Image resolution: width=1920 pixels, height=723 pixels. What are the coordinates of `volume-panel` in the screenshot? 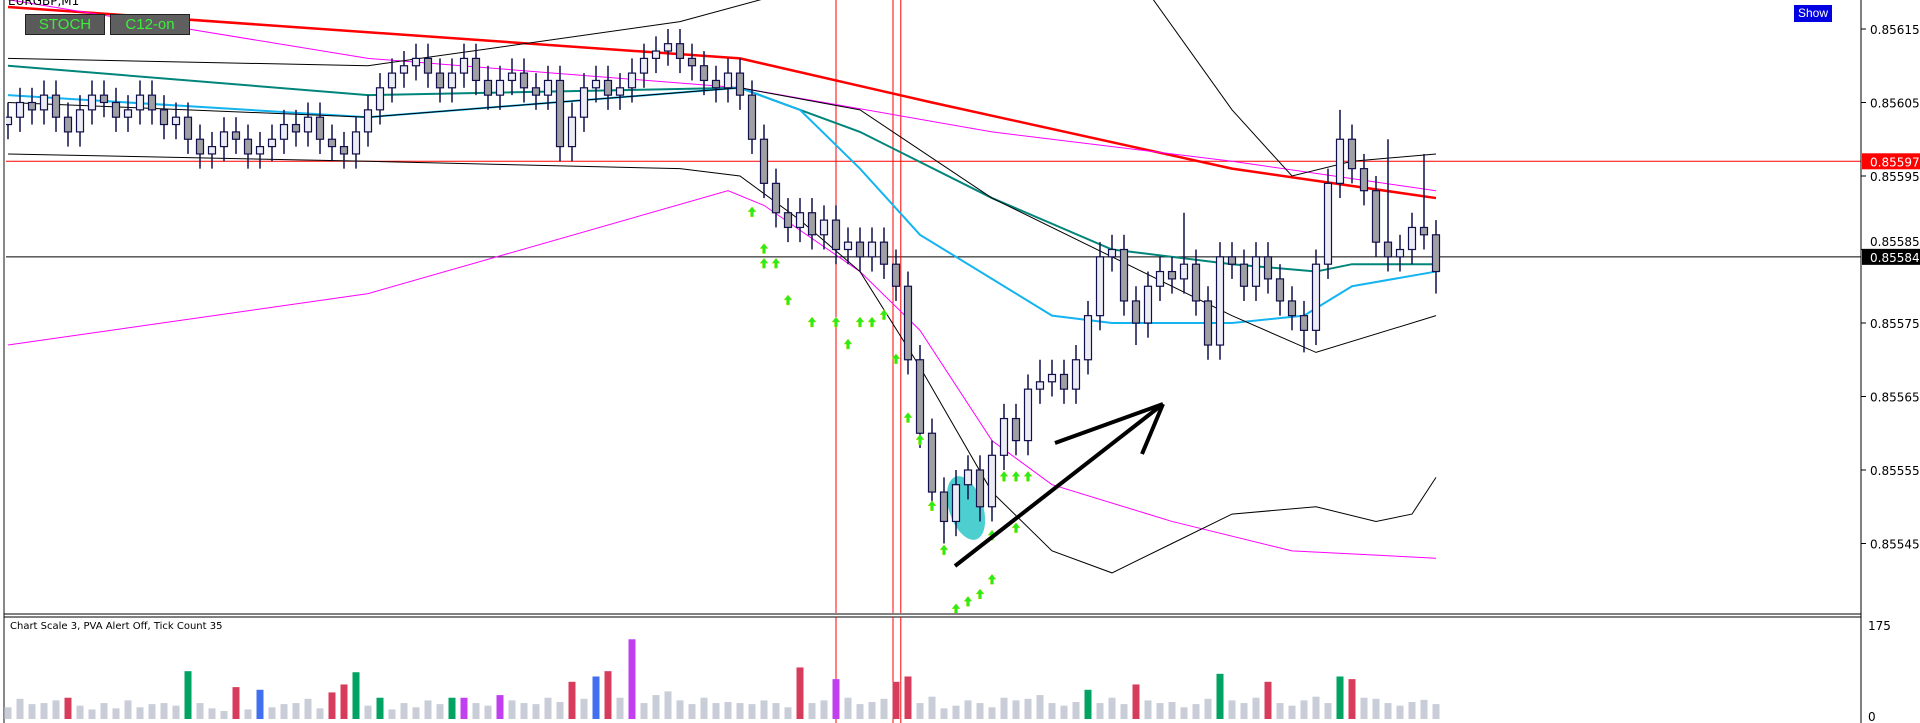 It's located at (722, 670).